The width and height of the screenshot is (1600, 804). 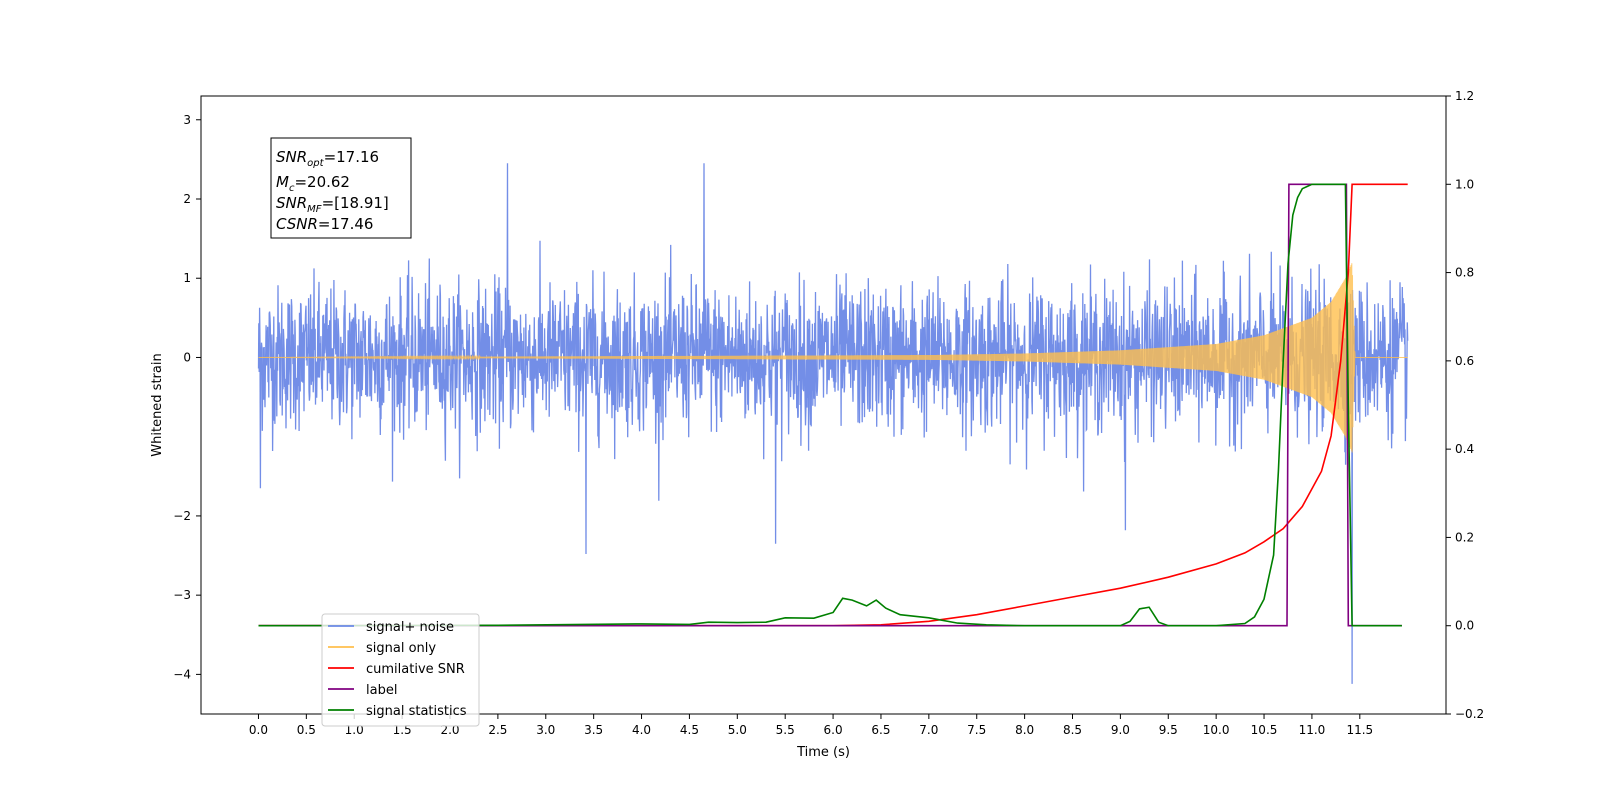 I want to click on y-tick-label-right: 1.2, so click(x=1464, y=96).